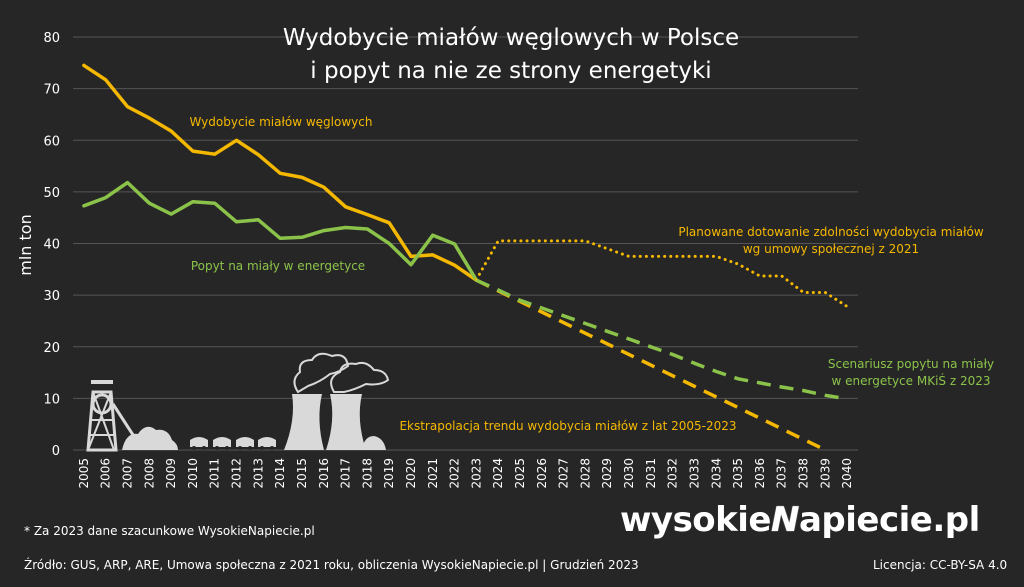  I want to click on chart-title-line-2: i popyt na nie ze strony energetyki, so click(510, 71).